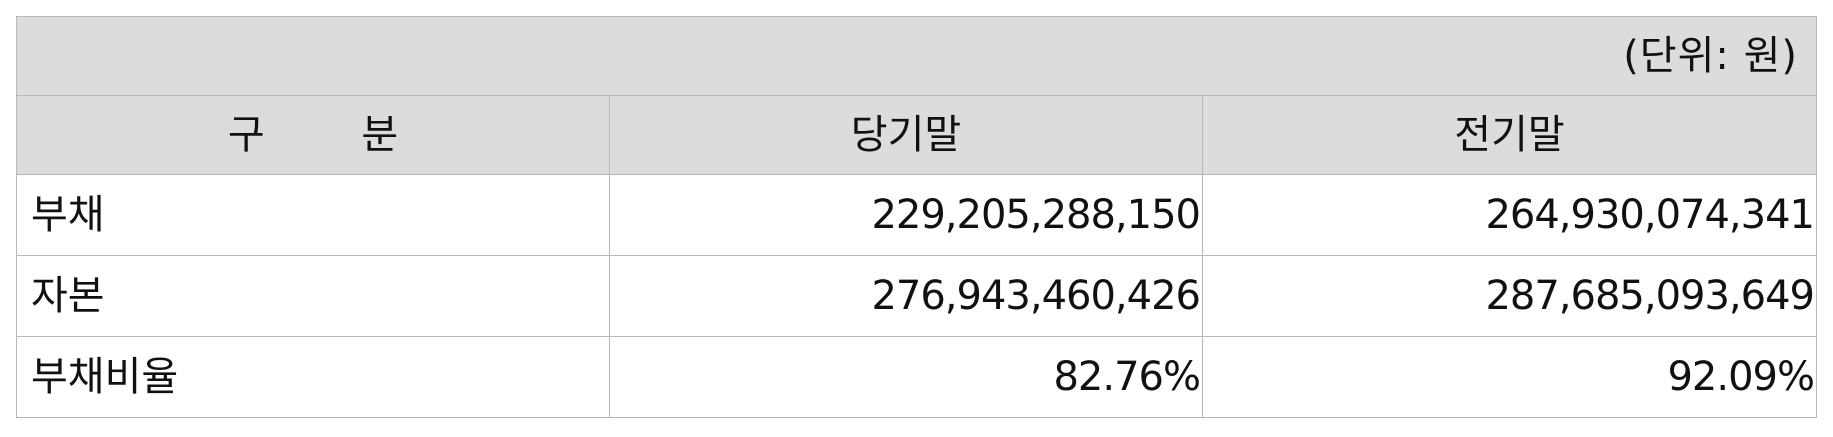 This screenshot has height=437, width=1833. I want to click on previous-value: 264,930,074,341, so click(1509, 215).